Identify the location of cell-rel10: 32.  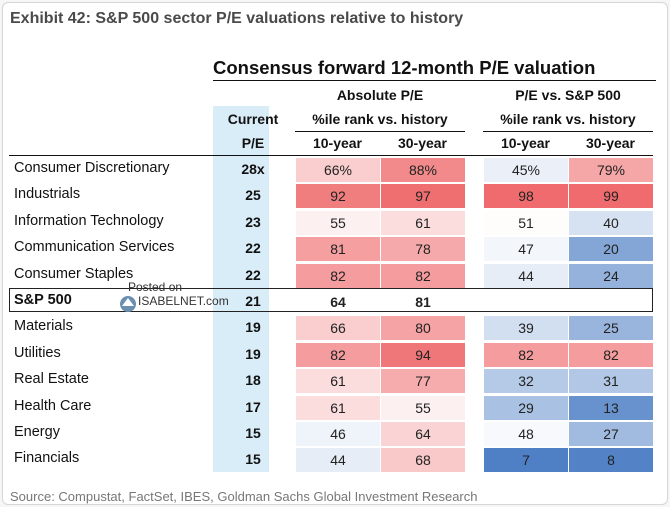
(526, 381).